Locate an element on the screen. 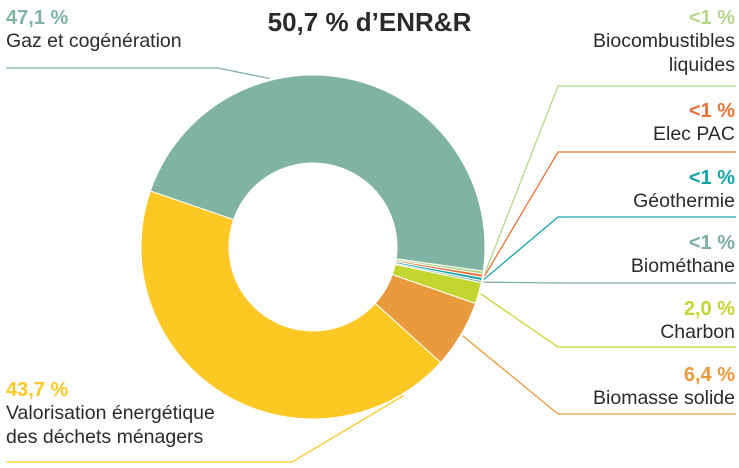 Image resolution: width=739 pixels, height=468 pixels. label-elec-pac-name: Elec PAC is located at coordinates (694, 134).